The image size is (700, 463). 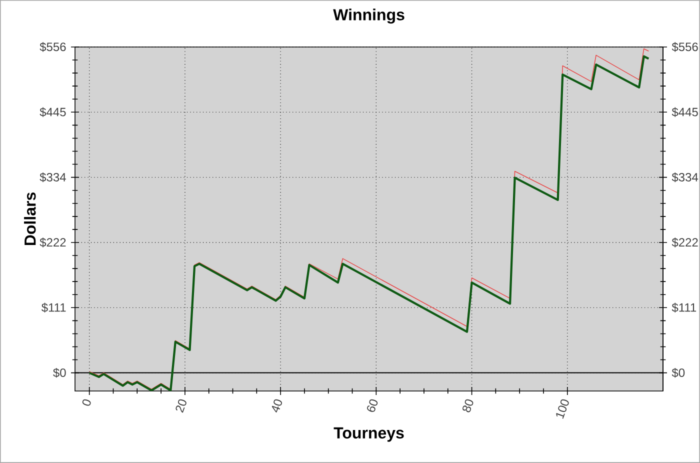 What do you see at coordinates (372, 405) in the screenshot?
I see `x-tick-label: 60` at bounding box center [372, 405].